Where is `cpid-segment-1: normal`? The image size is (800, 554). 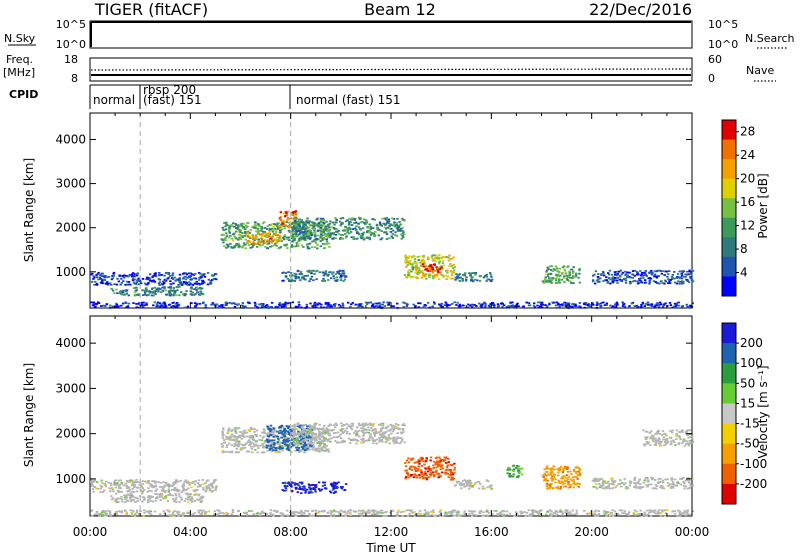 cpid-segment-1: normal is located at coordinates (114, 100).